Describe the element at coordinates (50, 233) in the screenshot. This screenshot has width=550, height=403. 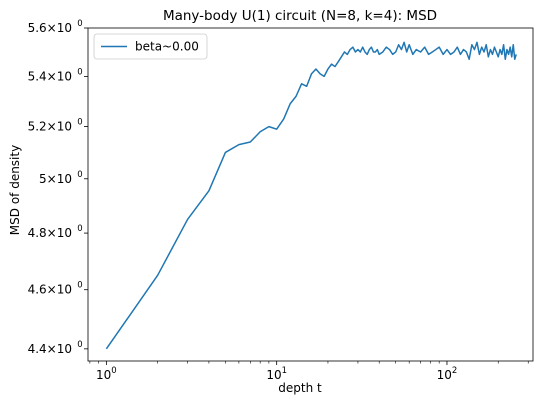
I see `y-tick-label: 4.8×10` at that location.